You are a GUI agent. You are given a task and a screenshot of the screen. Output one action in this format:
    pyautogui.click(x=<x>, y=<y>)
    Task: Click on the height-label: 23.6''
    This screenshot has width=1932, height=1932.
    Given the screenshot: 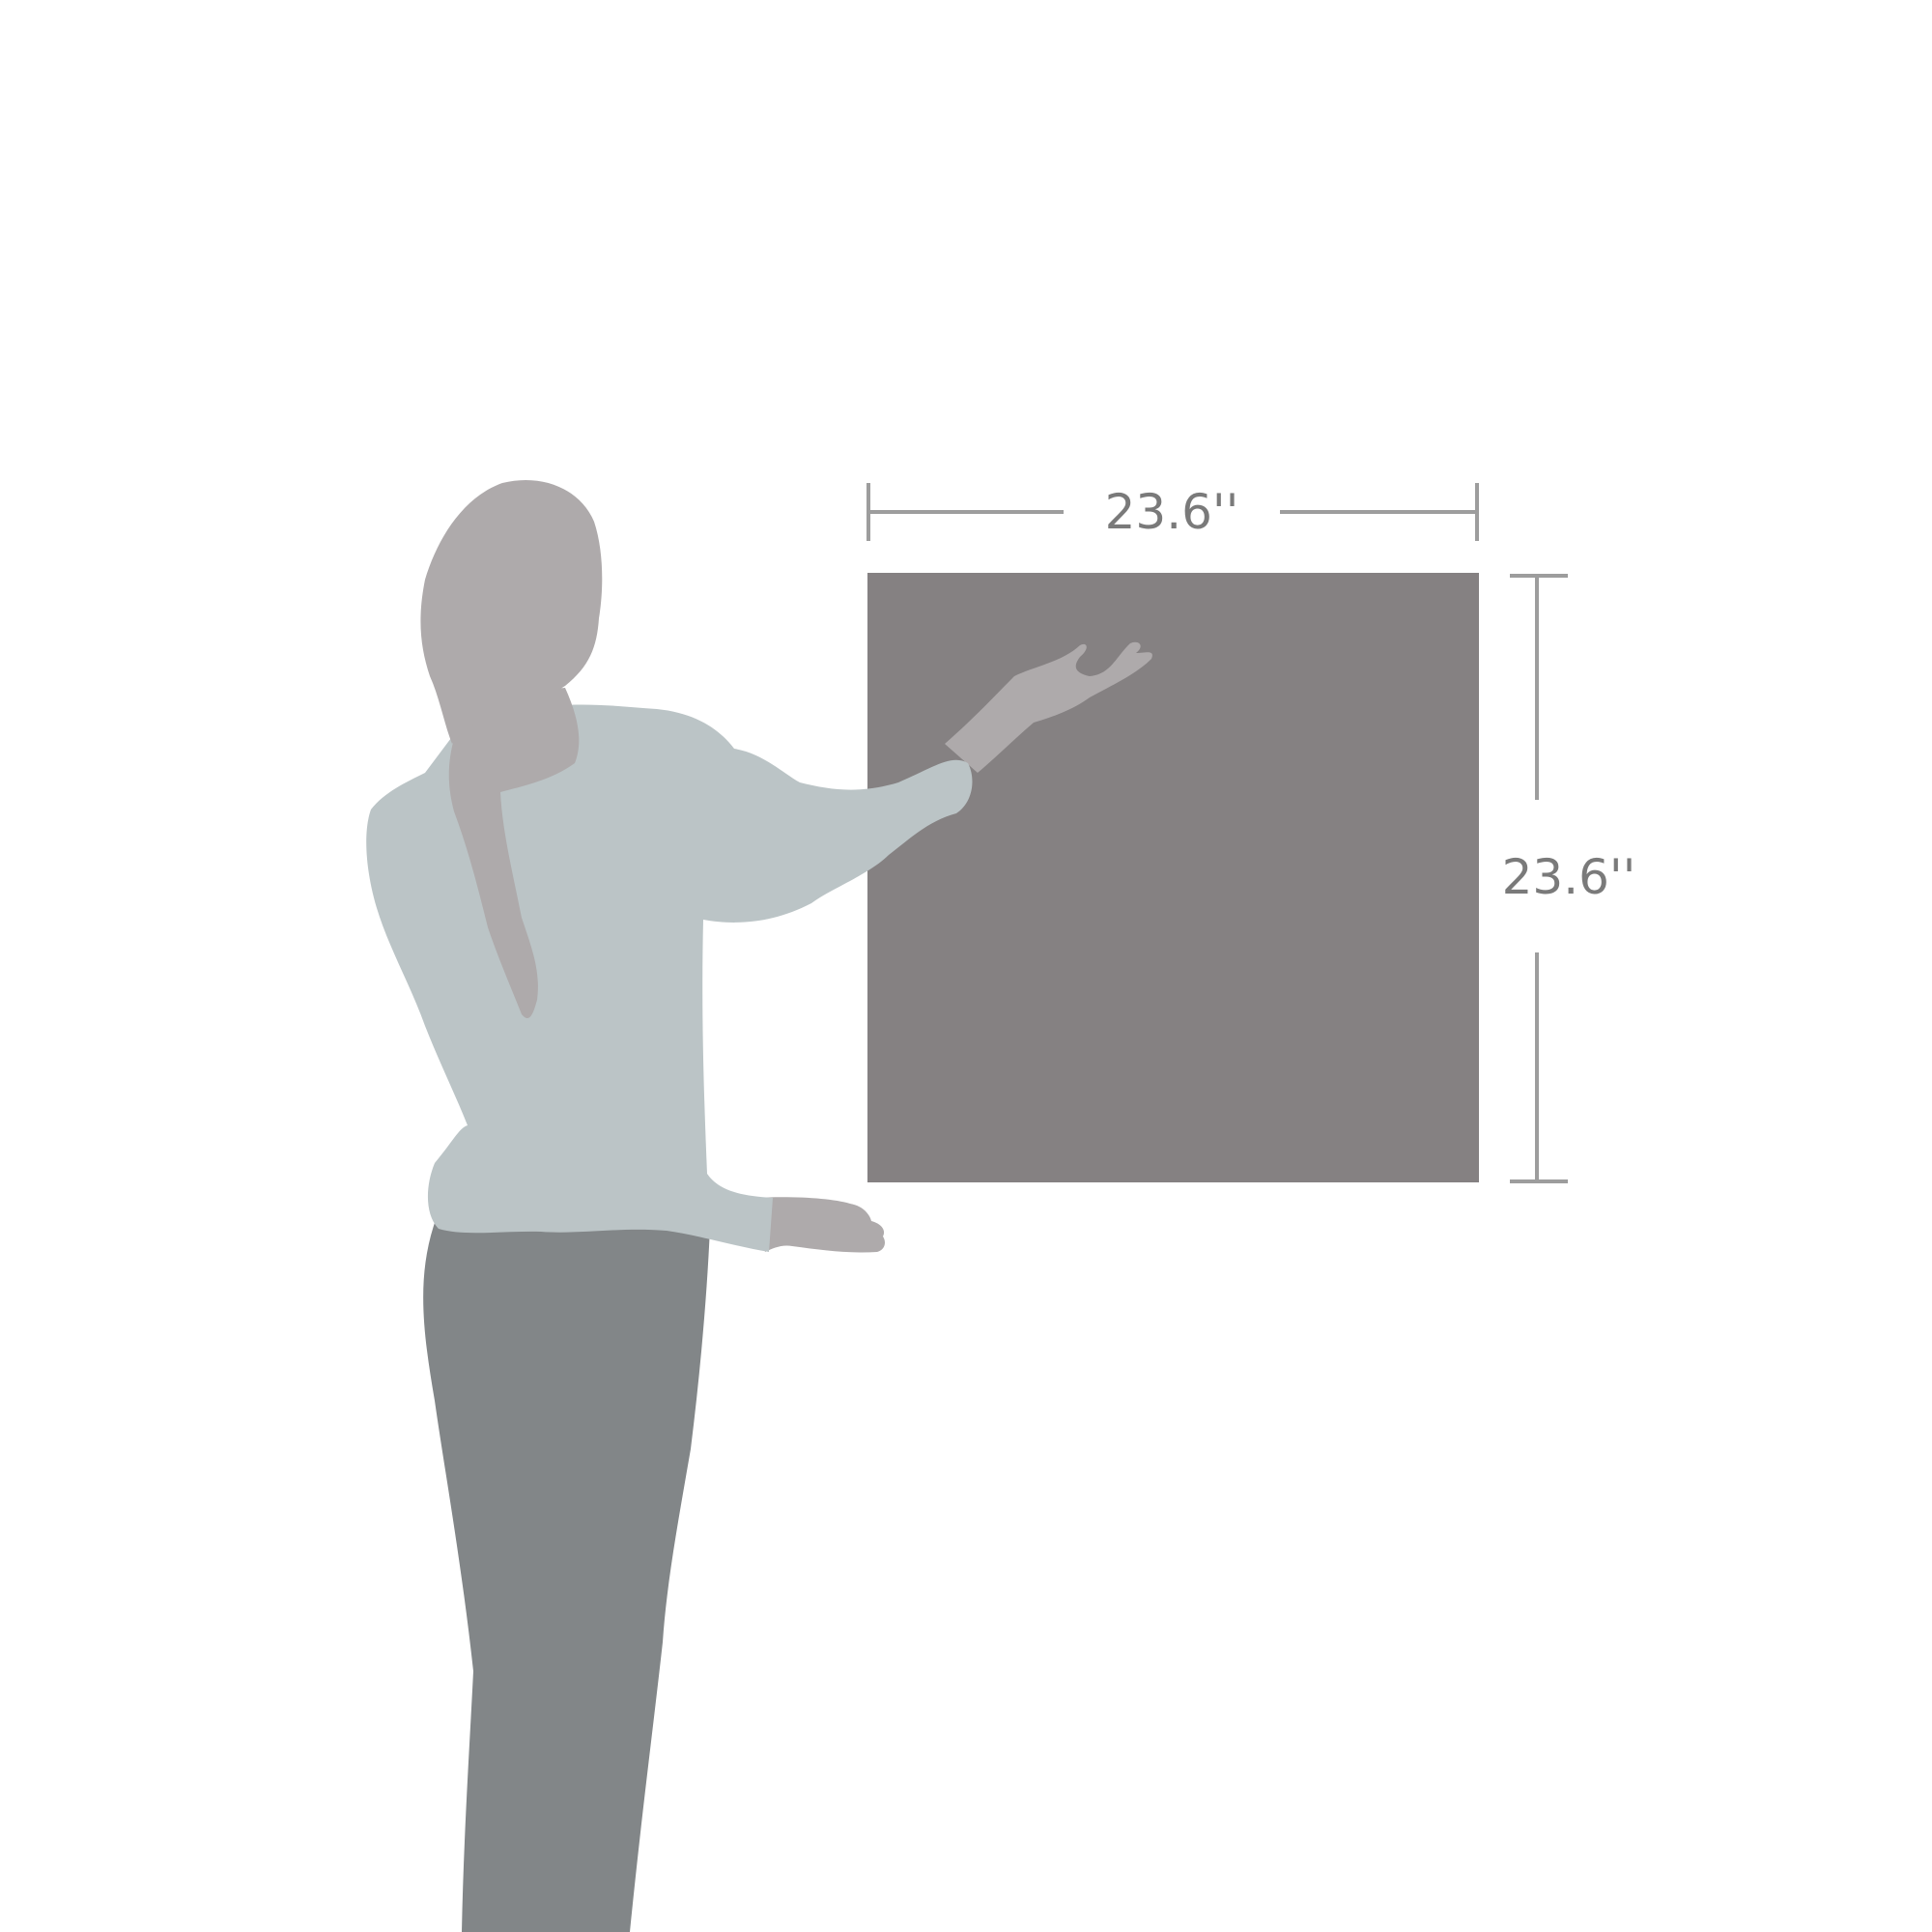 What is the action you would take?
    pyautogui.click(x=1569, y=877)
    